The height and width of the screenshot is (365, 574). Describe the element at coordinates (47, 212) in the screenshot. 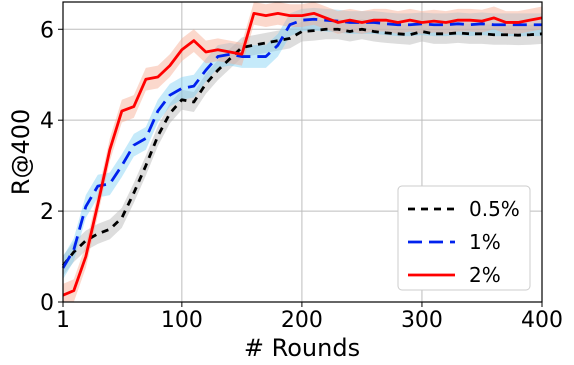

I see `y-tick-label: 2` at that location.